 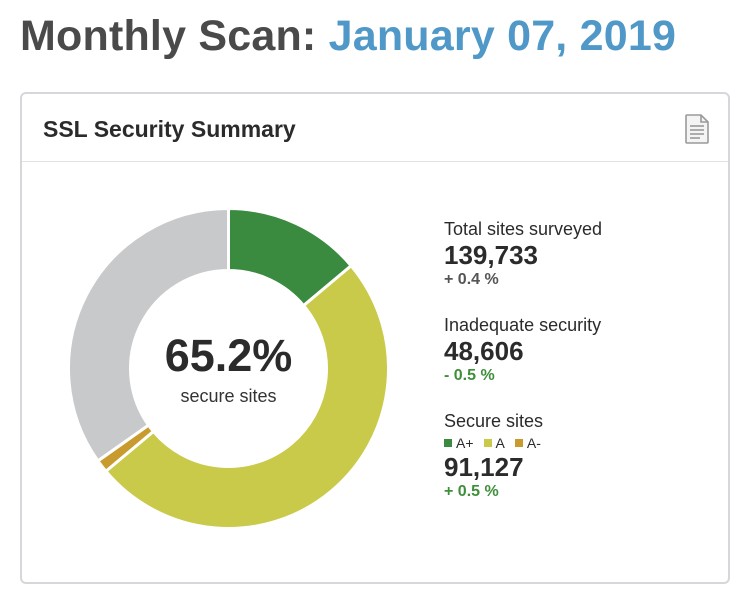 I want to click on stat-total-sites: Total sites surveyed 139,733 + 0.4 %, so click(x=579, y=254).